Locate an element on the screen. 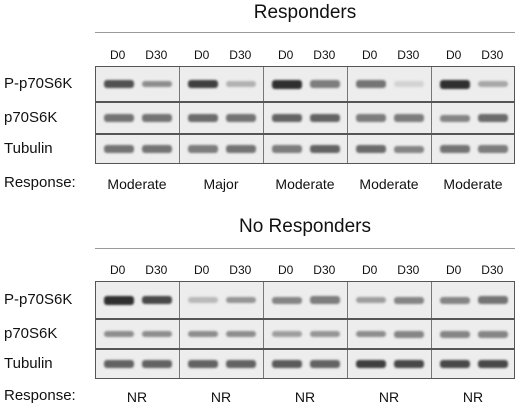 The height and width of the screenshot is (409, 520). section-divider-line is located at coordinates (305, 32).